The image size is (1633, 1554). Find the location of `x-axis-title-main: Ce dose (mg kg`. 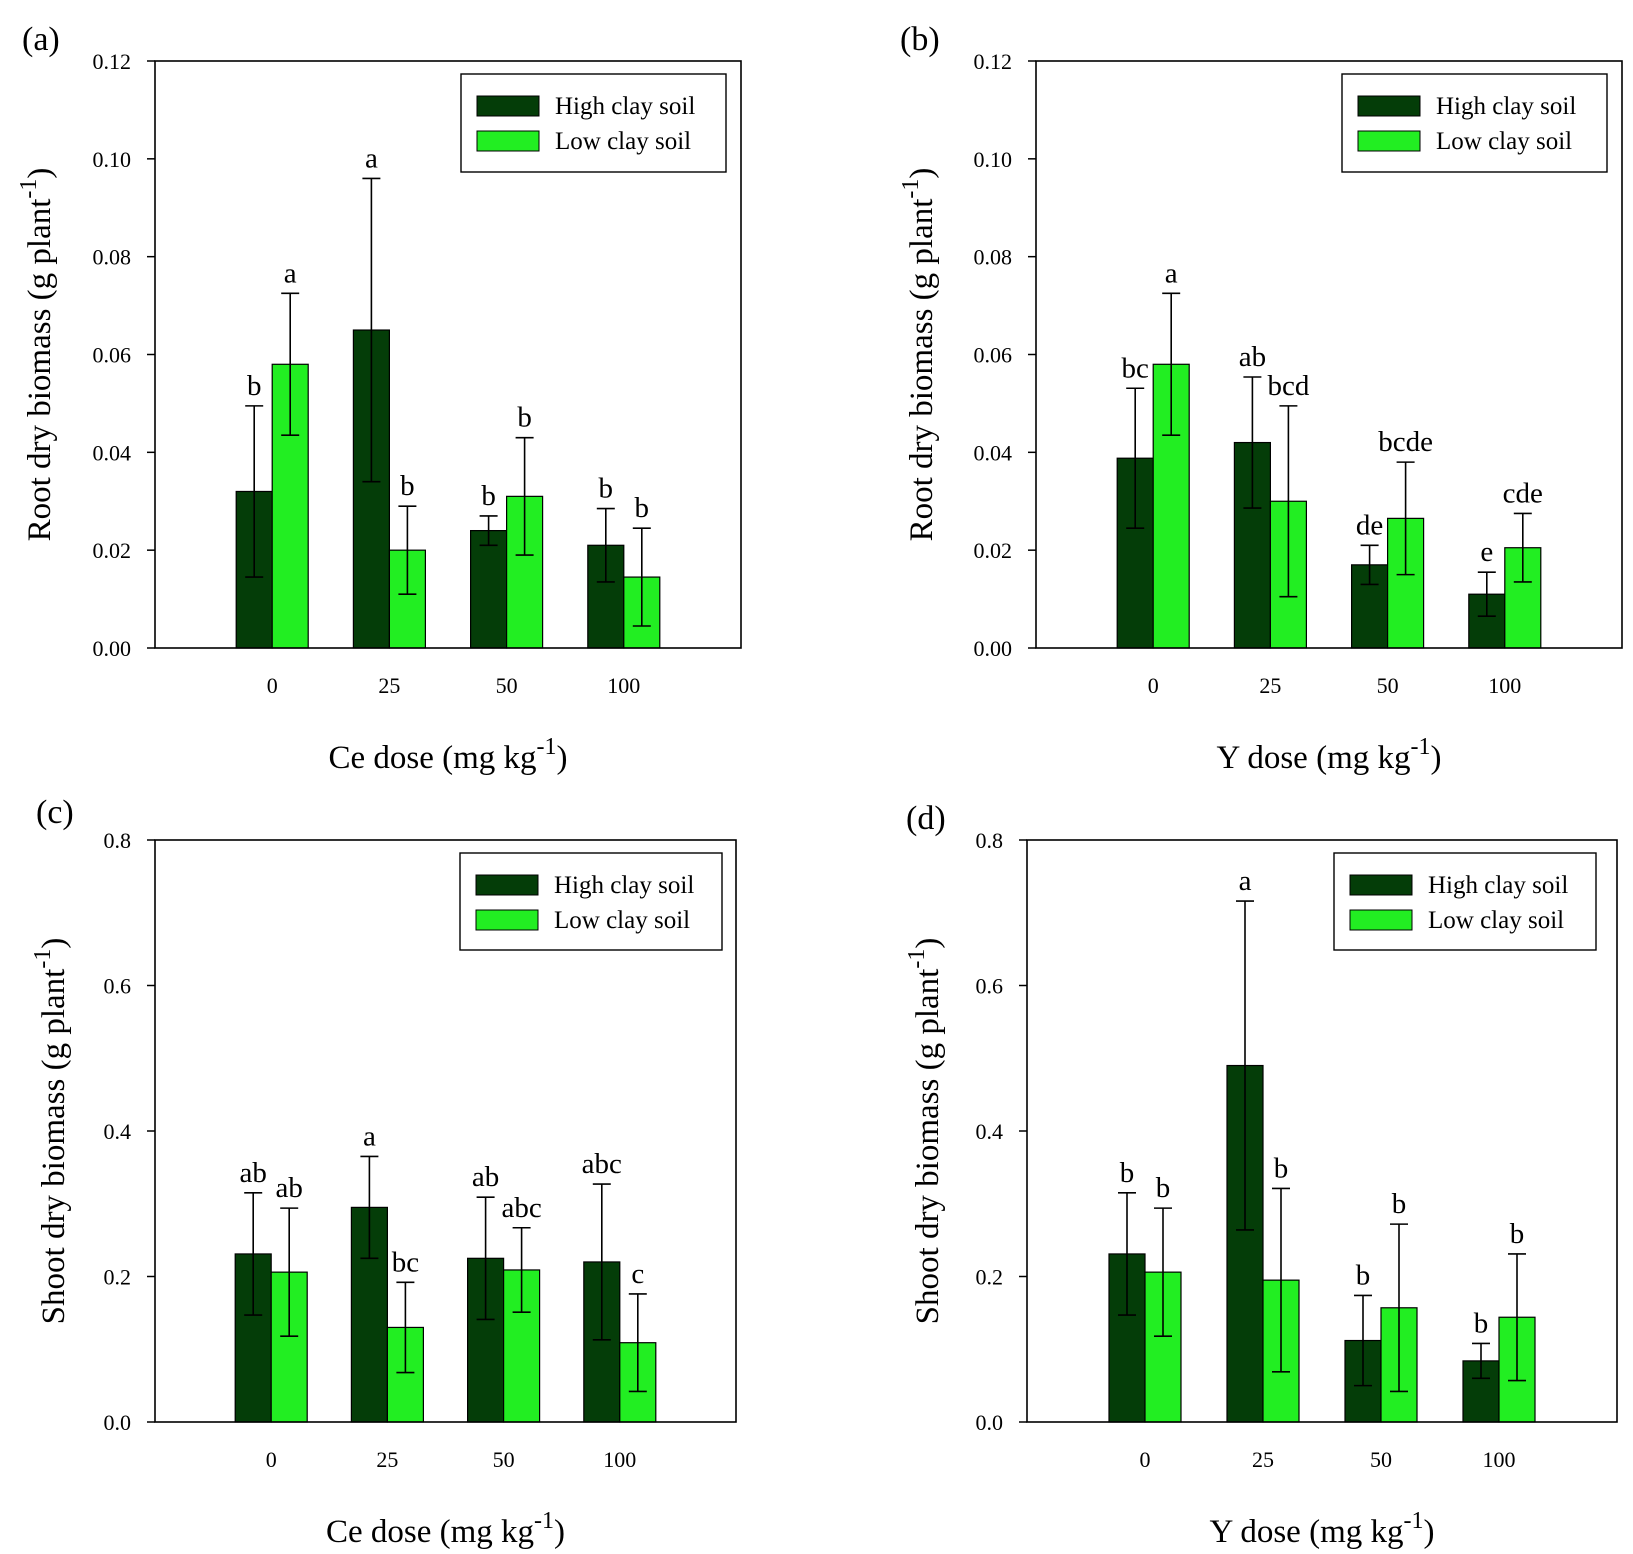

x-axis-title-main: Ce dose (mg kg is located at coordinates (432, 758).